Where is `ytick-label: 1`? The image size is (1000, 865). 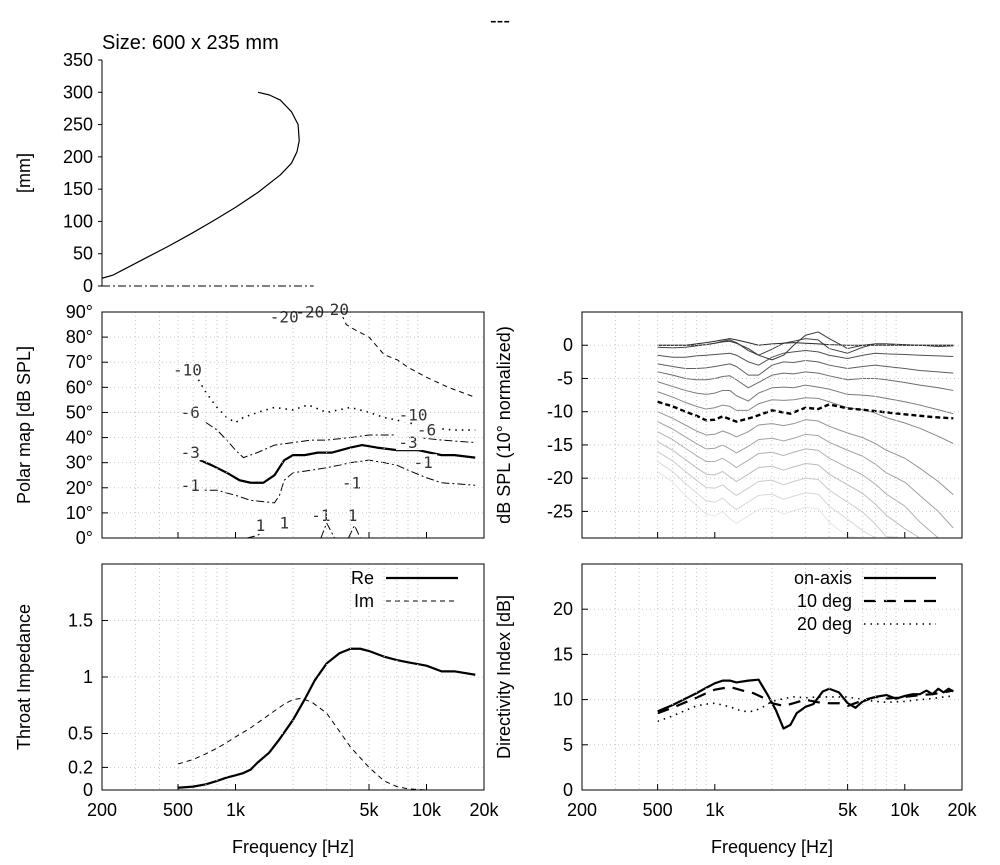 ytick-label: 1 is located at coordinates (88, 677).